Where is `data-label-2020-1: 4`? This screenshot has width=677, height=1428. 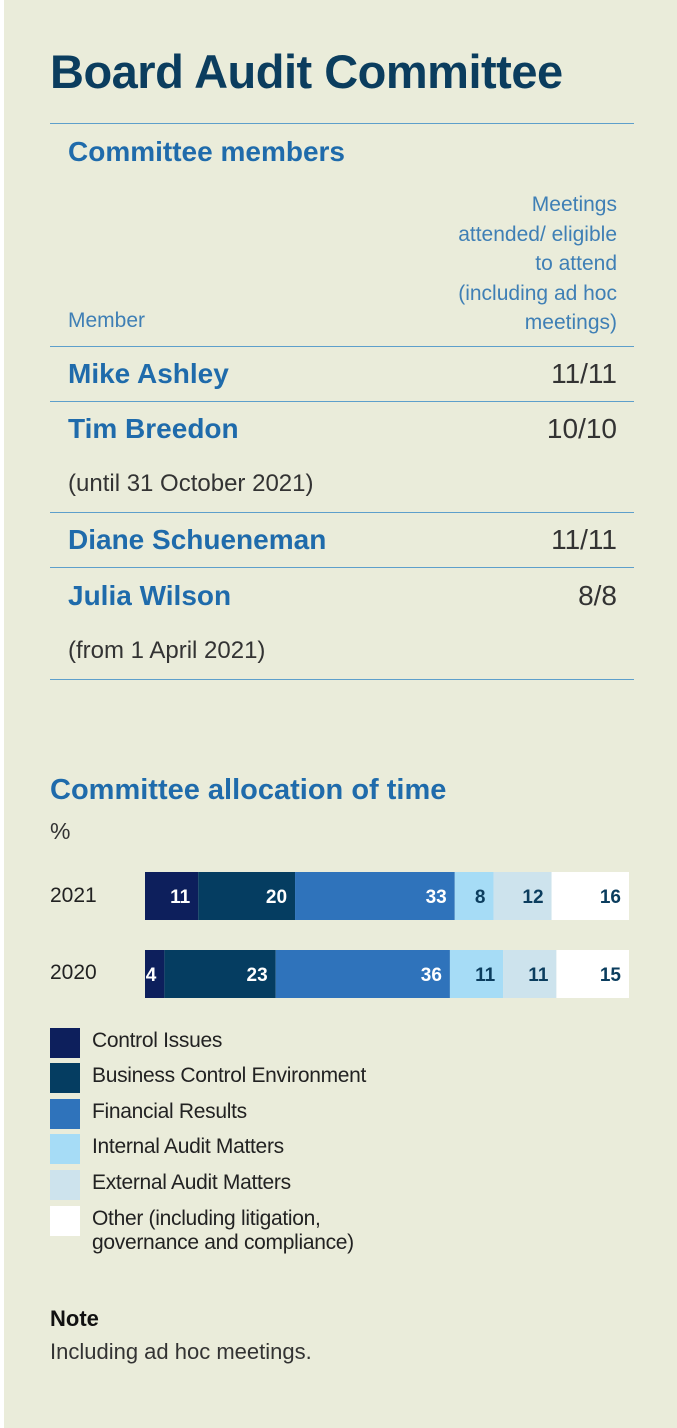
data-label-2020-1: 4 is located at coordinates (151, 975).